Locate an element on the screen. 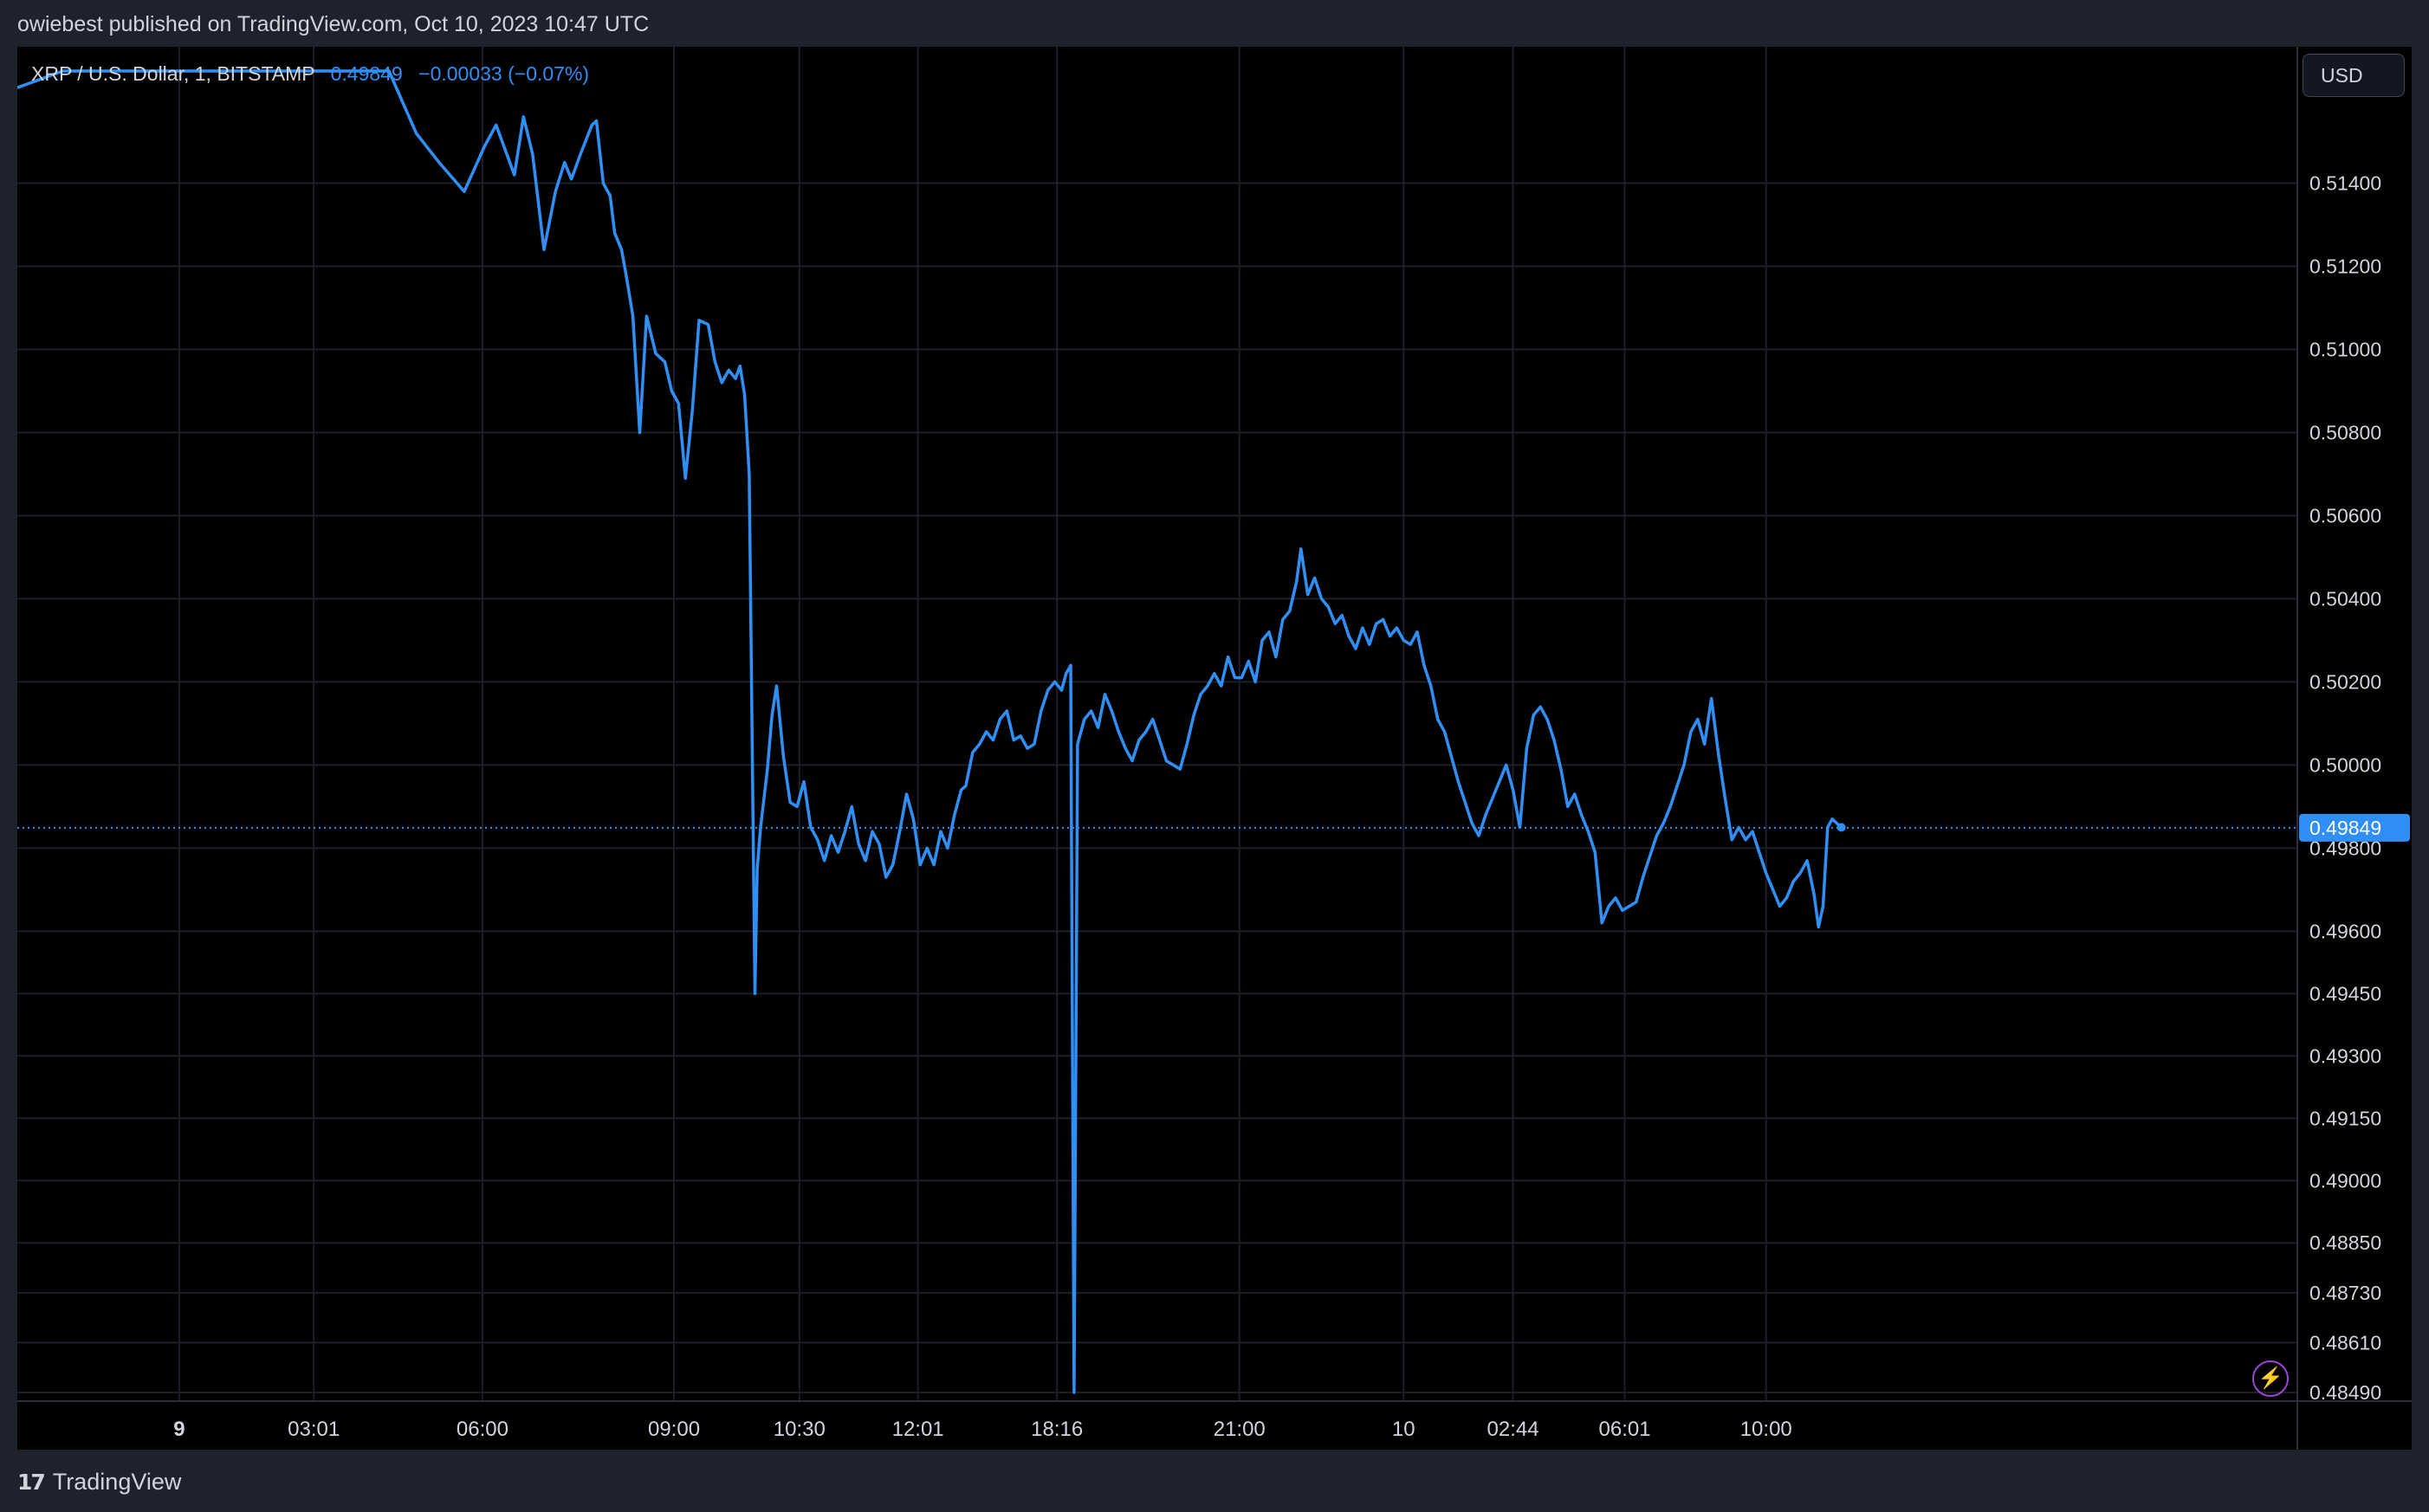 The height and width of the screenshot is (1512, 2429). lightning-button: ⚡ is located at coordinates (2270, 1378).